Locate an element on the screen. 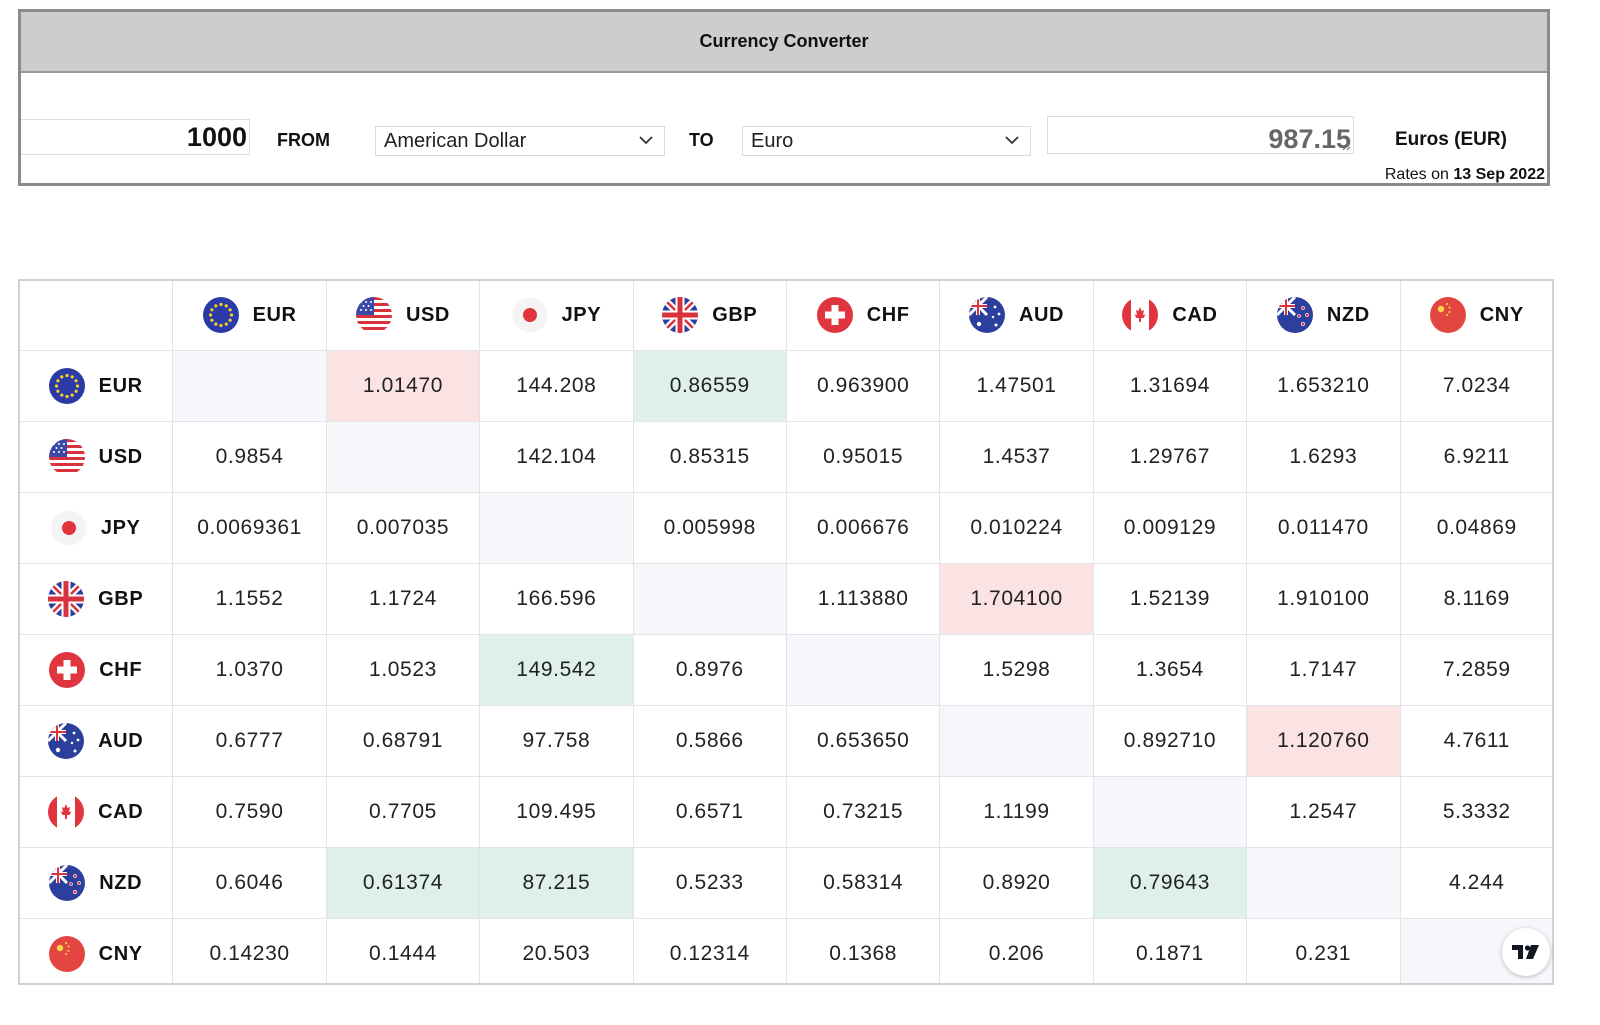 The width and height of the screenshot is (1600, 1025). amount-input is located at coordinates (135, 137).